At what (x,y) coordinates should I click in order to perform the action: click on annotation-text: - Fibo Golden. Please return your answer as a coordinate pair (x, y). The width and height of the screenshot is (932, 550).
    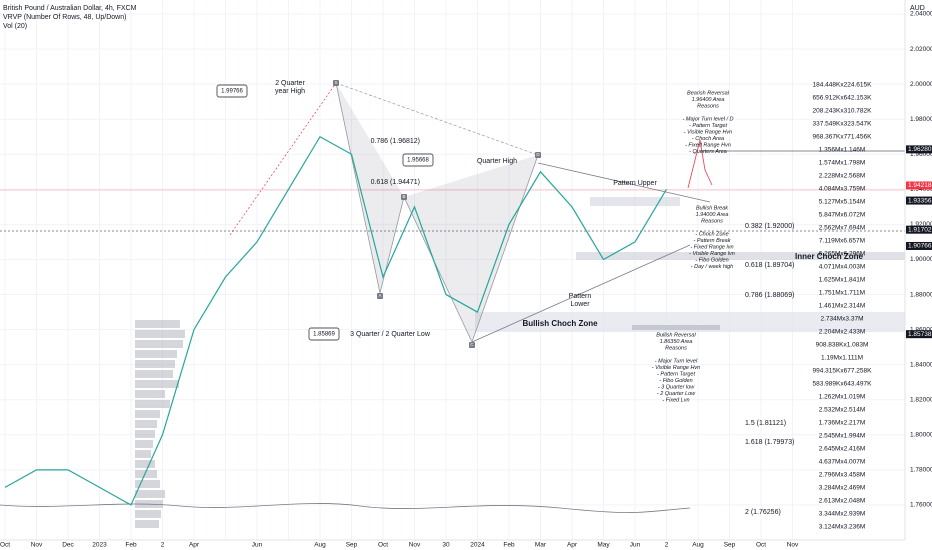
    Looking at the image, I should click on (711, 260).